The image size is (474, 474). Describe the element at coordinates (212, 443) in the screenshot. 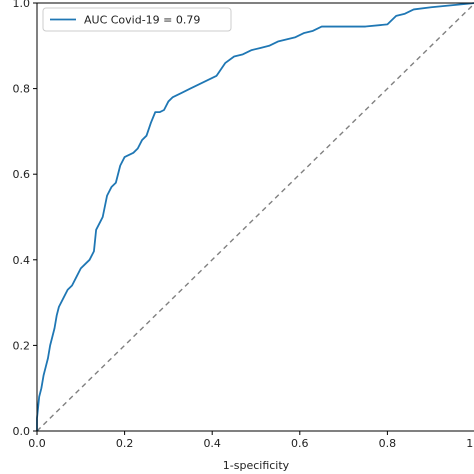

I see `x-tick-label: 0.4` at that location.